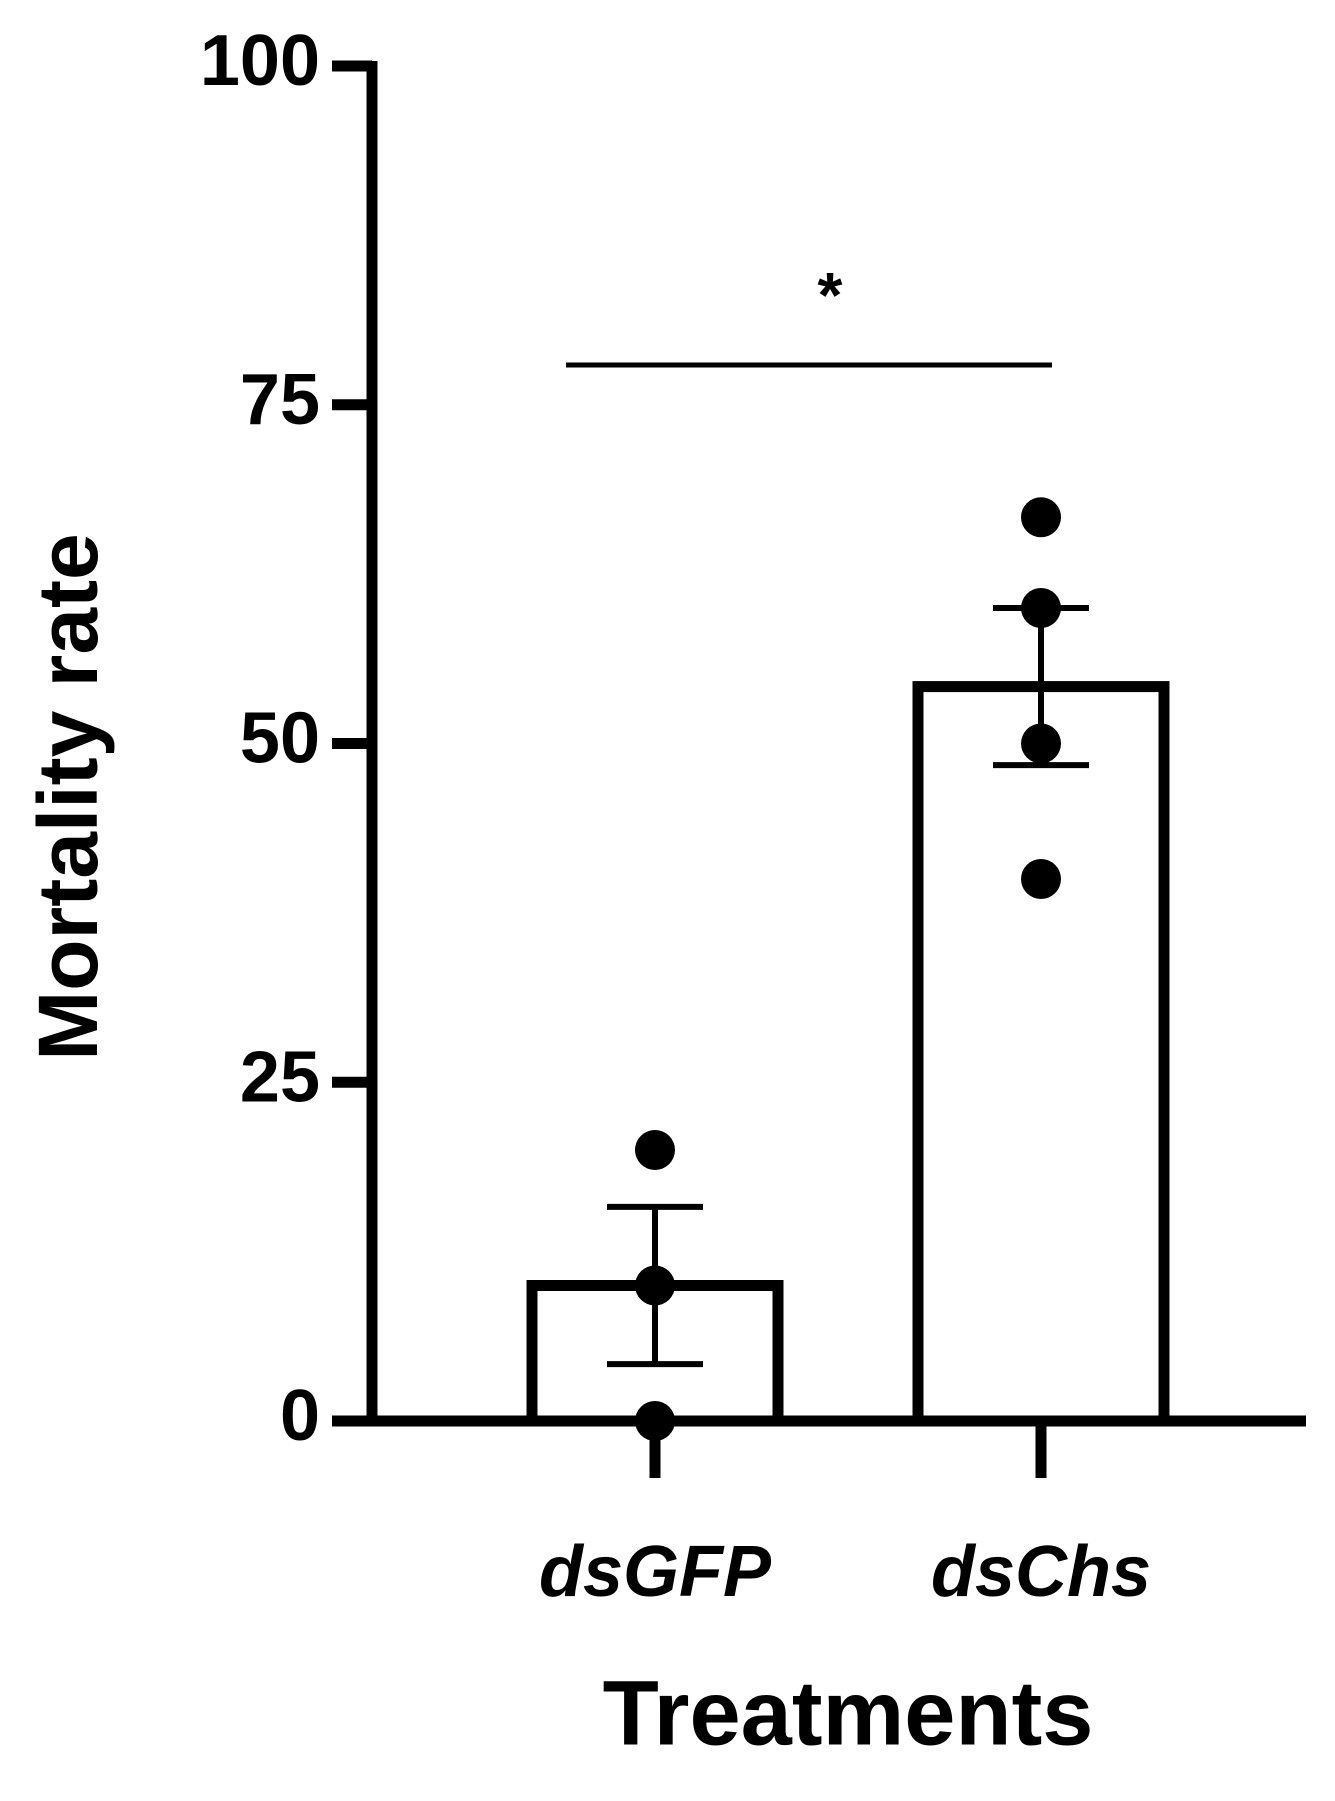 Image resolution: width=1335 pixels, height=1801 pixels. What do you see at coordinates (1041, 1054) in the screenshot?
I see `bar` at bounding box center [1041, 1054].